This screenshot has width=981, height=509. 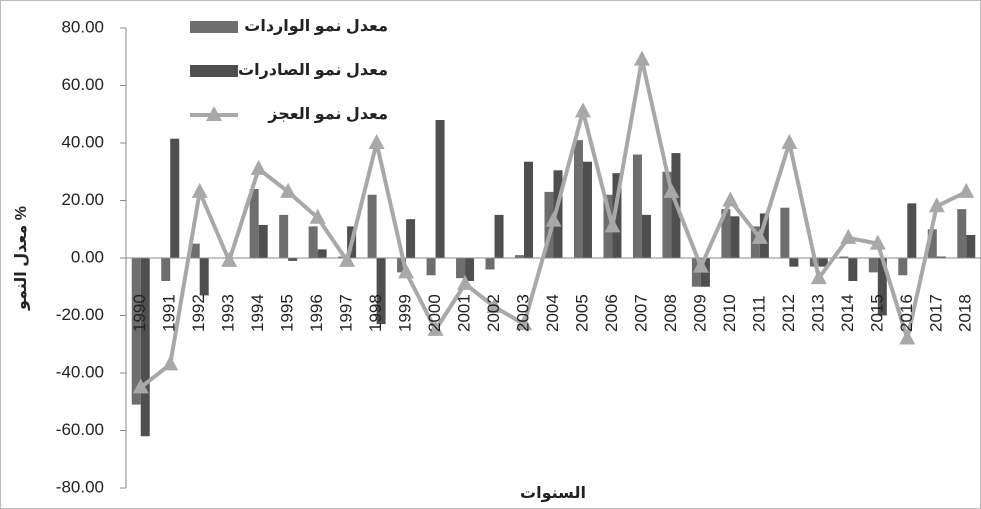 What do you see at coordinates (523, 313) in the screenshot?
I see `x-tick-label: 2003` at bounding box center [523, 313].